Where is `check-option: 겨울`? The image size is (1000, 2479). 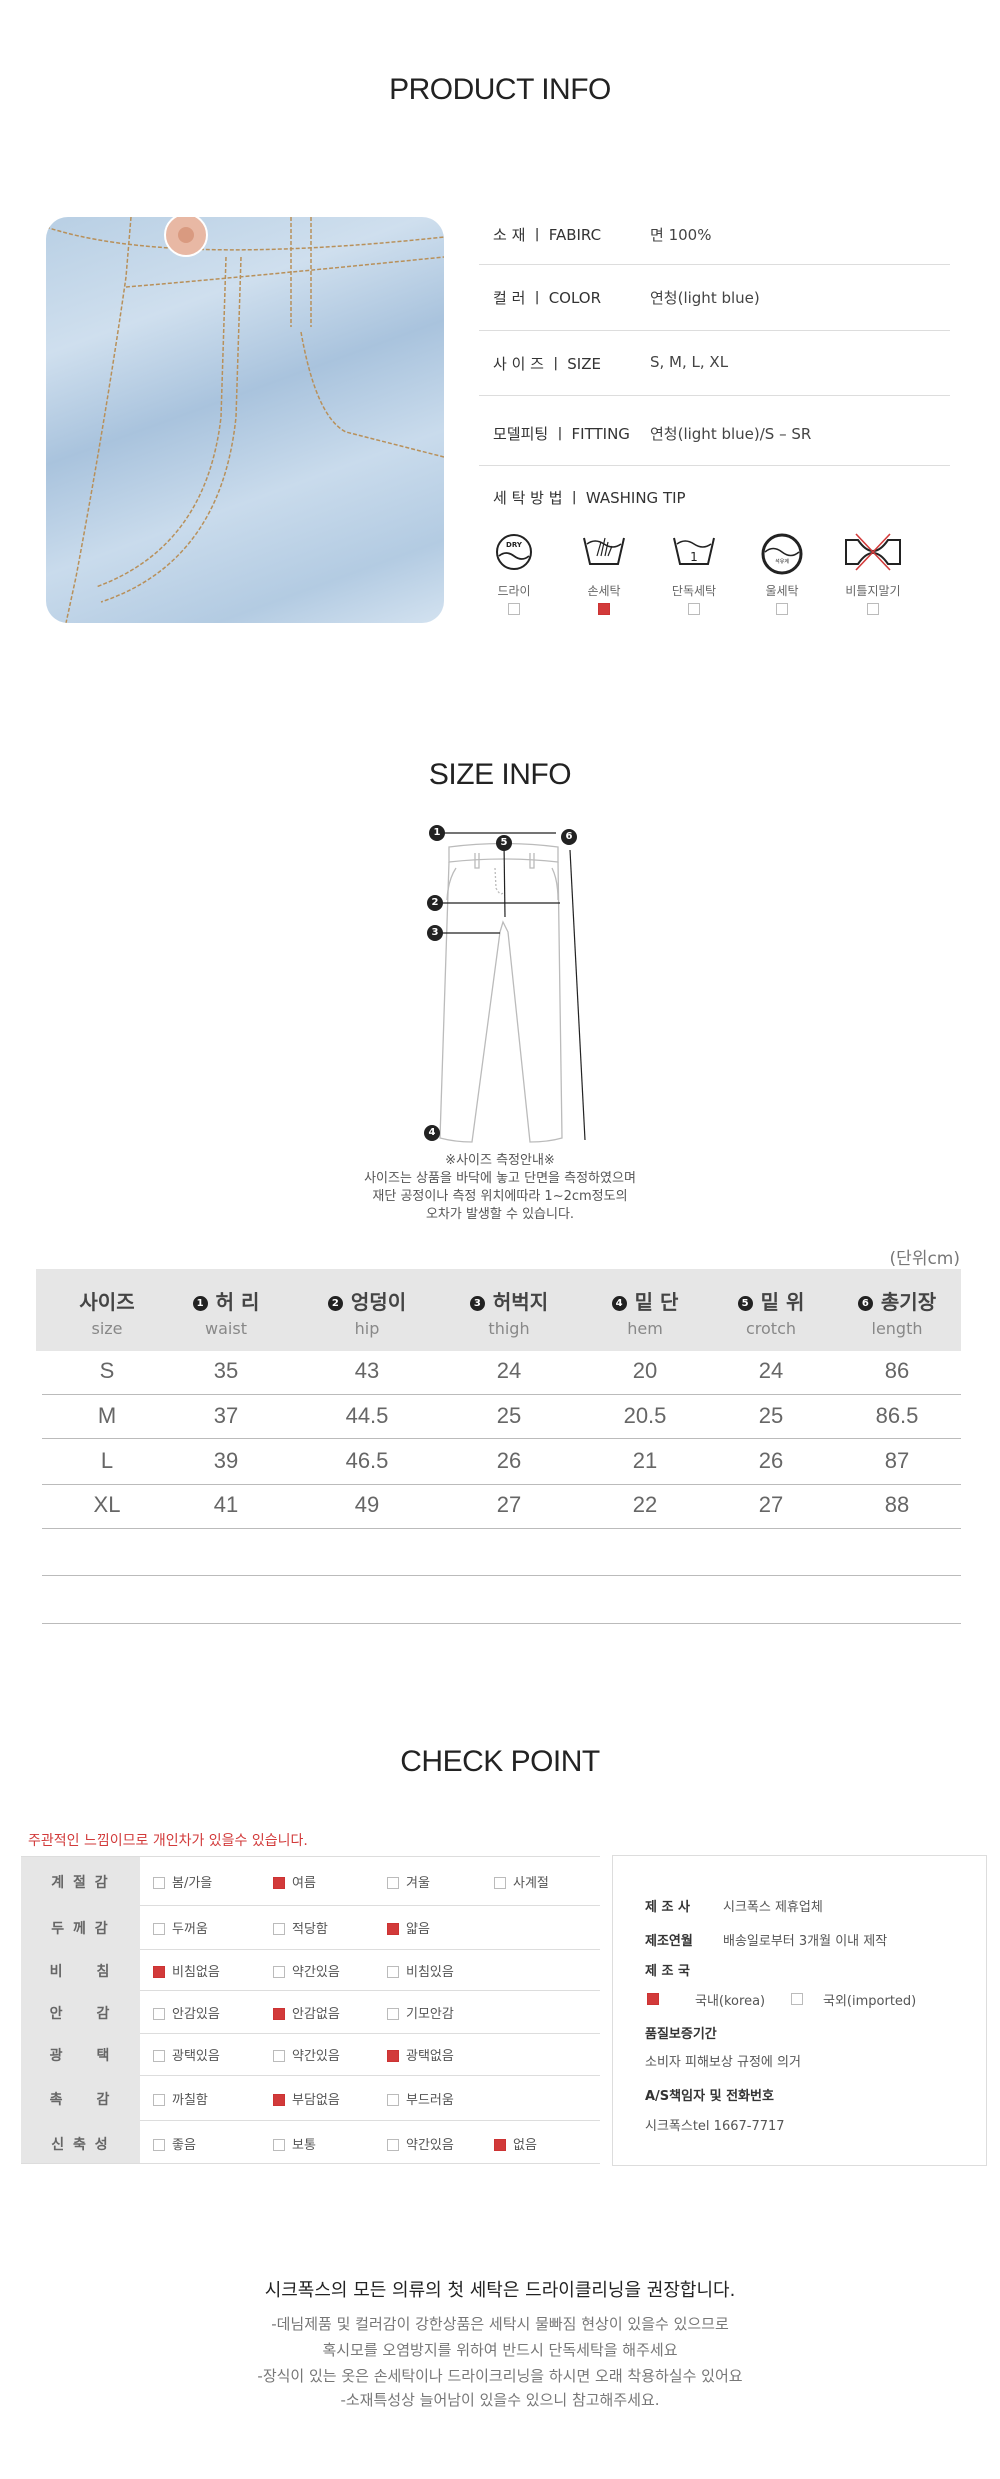
check-option: 겨울 is located at coordinates (408, 1881).